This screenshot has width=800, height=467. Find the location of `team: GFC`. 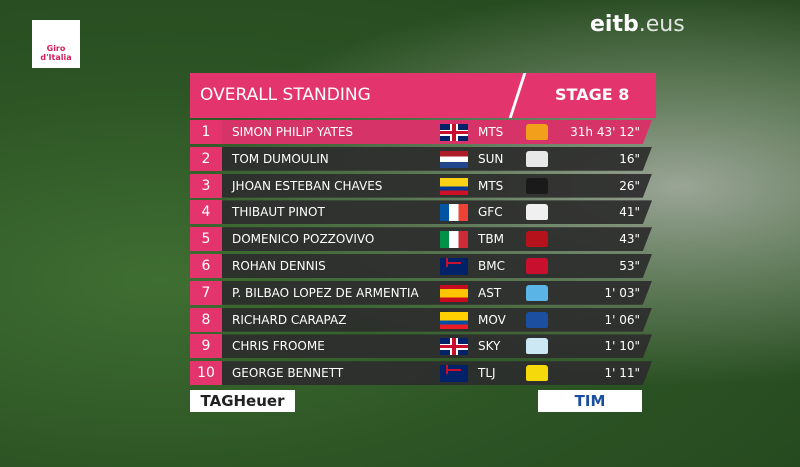

team: GFC is located at coordinates (490, 212).